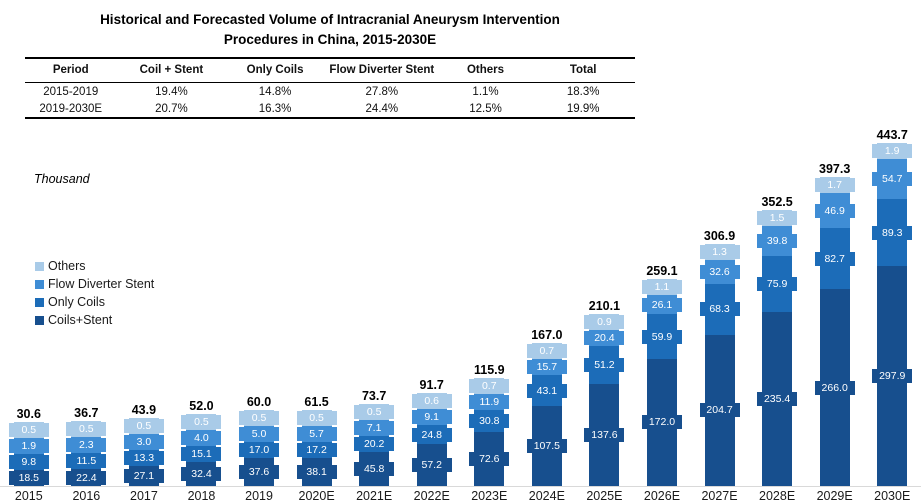  Describe the element at coordinates (259, 450) in the screenshot. I see `value-label: 17.0` at that location.